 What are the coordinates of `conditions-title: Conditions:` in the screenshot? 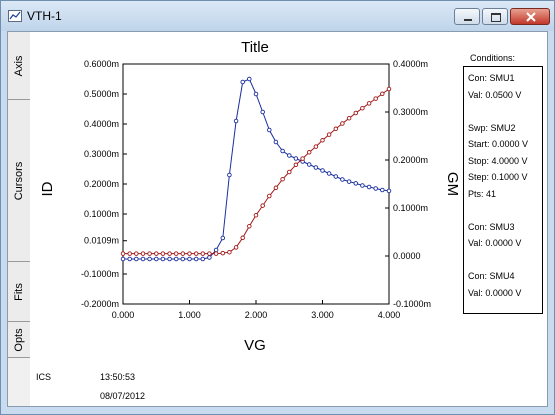 It's located at (493, 58).